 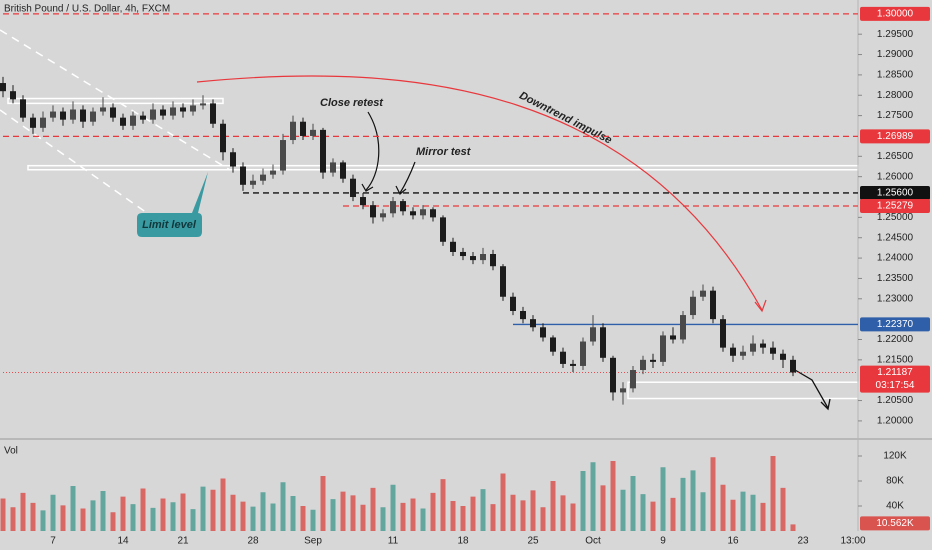 I want to click on callout-bubble, so click(x=172, y=204).